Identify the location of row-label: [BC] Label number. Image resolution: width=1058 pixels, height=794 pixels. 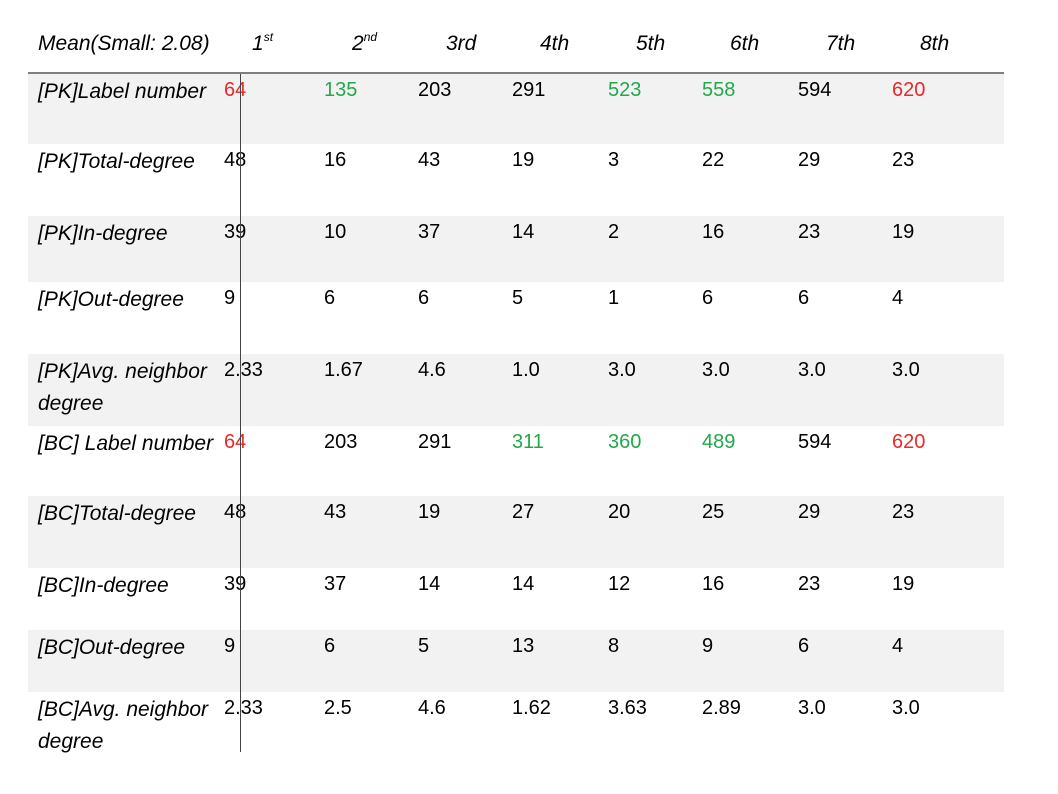
(126, 443).